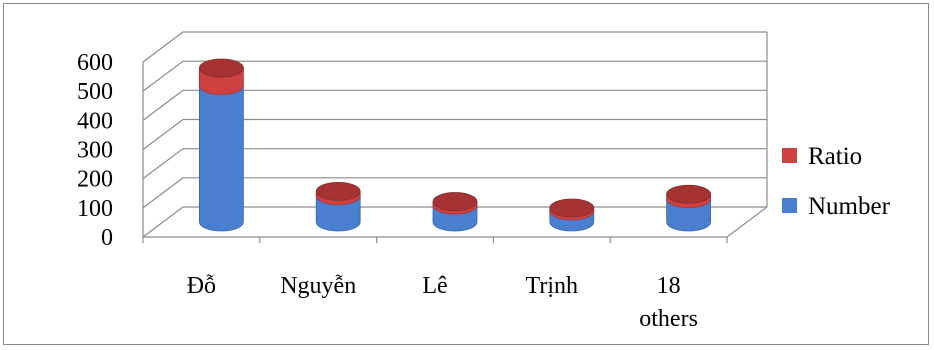 The width and height of the screenshot is (934, 350). Describe the element at coordinates (95, 121) in the screenshot. I see `y-tick-label: 400` at that location.